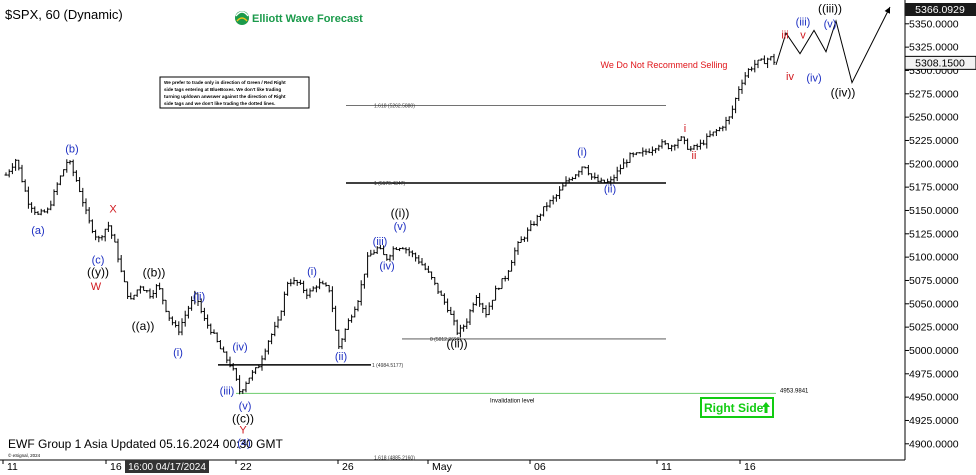  What do you see at coordinates (934, 24) in the screenshot?
I see `price-tick-label: 5350.0000` at bounding box center [934, 24].